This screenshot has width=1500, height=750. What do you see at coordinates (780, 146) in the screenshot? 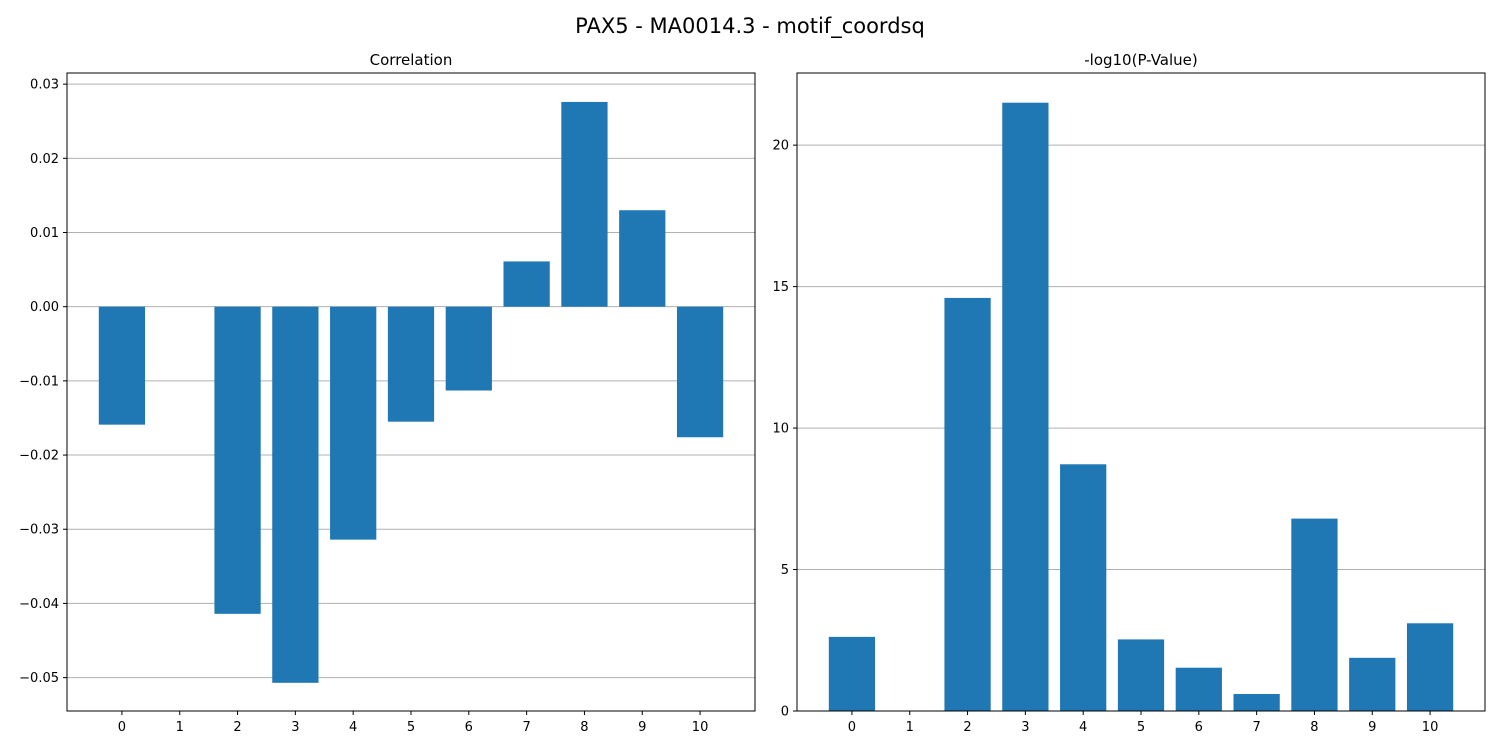
I see `pvalue-ytick-label: 20` at bounding box center [780, 146].